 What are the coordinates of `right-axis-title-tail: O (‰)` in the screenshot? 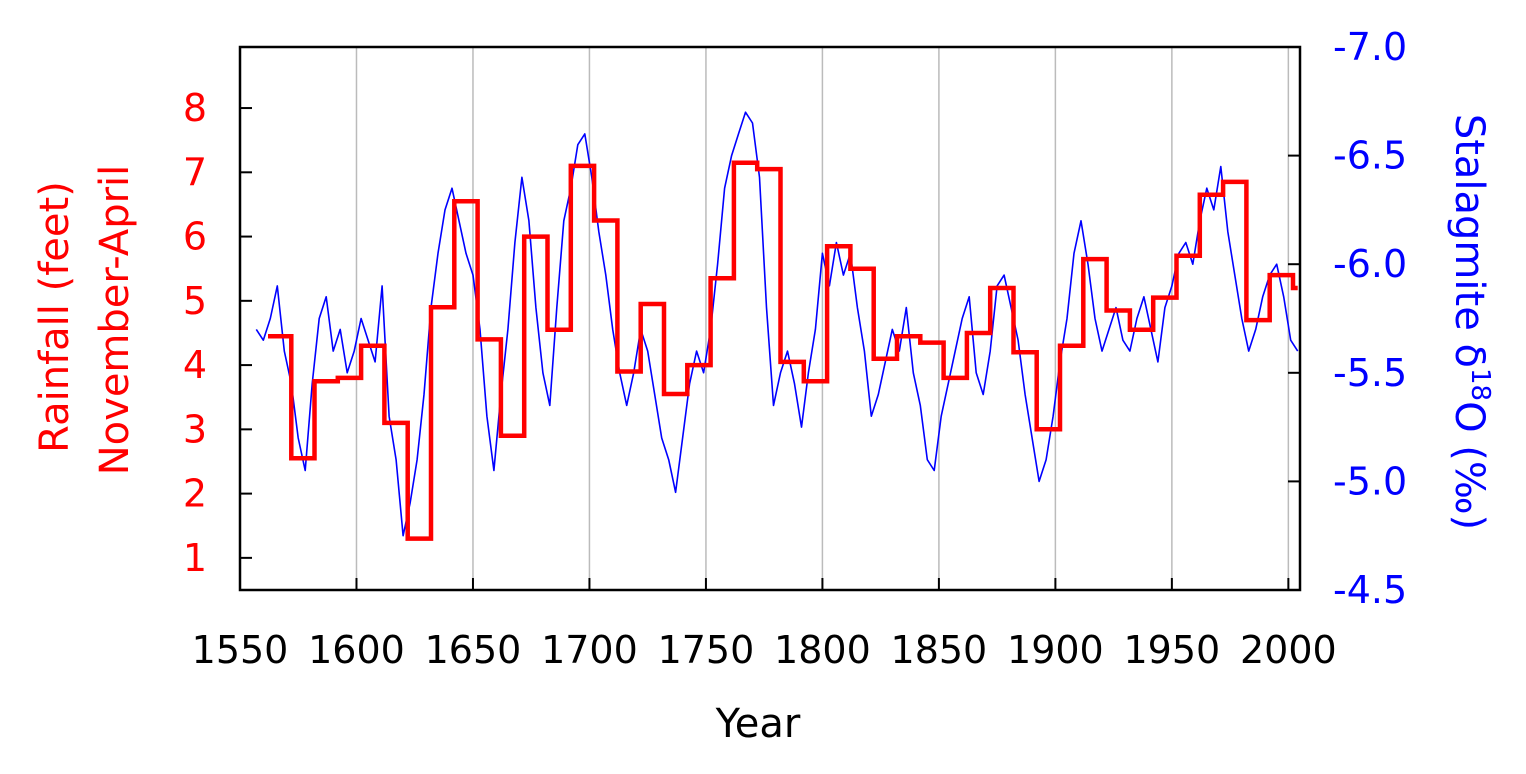 It's located at (1469, 465).